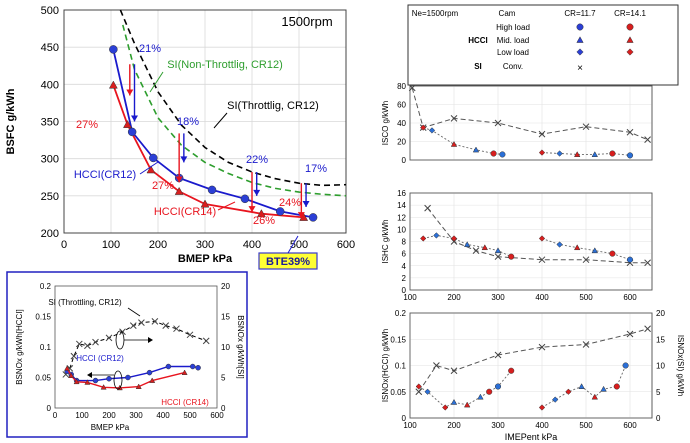  Describe the element at coordinates (401, 142) in the screenshot. I see `isco-y-tick-label: 20` at that location.